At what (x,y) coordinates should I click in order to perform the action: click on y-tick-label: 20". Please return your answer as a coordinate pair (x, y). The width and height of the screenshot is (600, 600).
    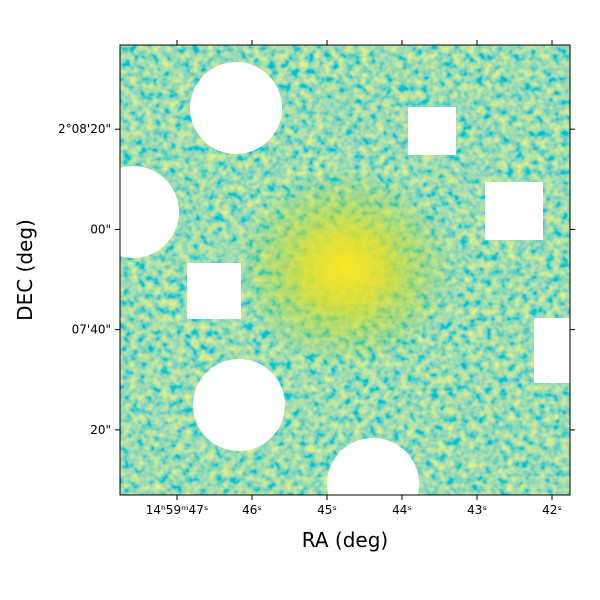
    Looking at the image, I should click on (100, 430).